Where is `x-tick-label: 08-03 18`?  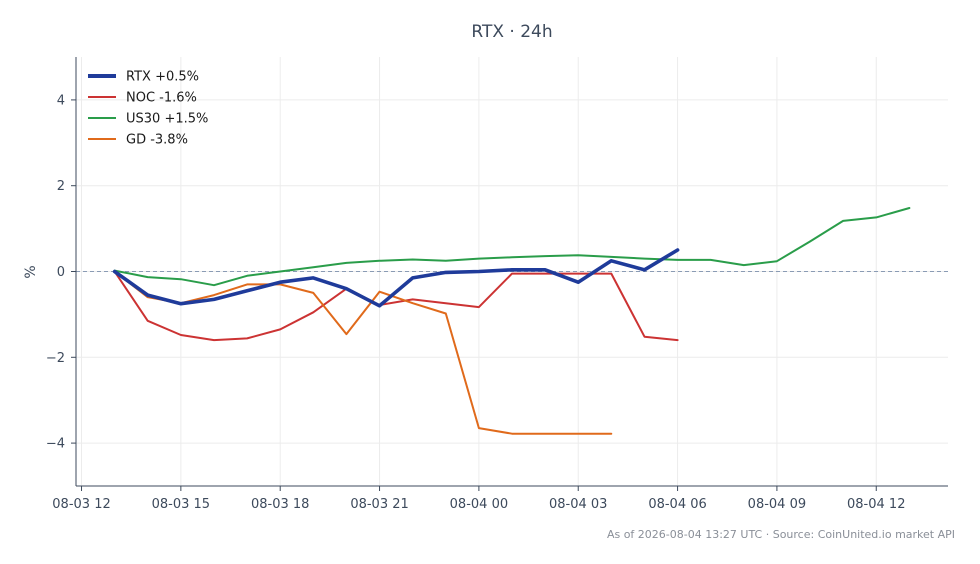
x-tick-label: 08-03 18 is located at coordinates (280, 504).